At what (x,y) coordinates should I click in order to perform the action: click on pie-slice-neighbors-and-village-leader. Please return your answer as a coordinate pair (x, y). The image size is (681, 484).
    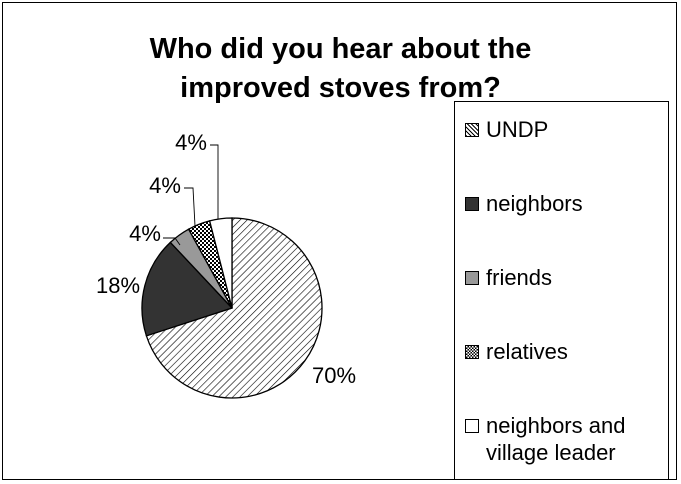
    Looking at the image, I should click on (220, 263).